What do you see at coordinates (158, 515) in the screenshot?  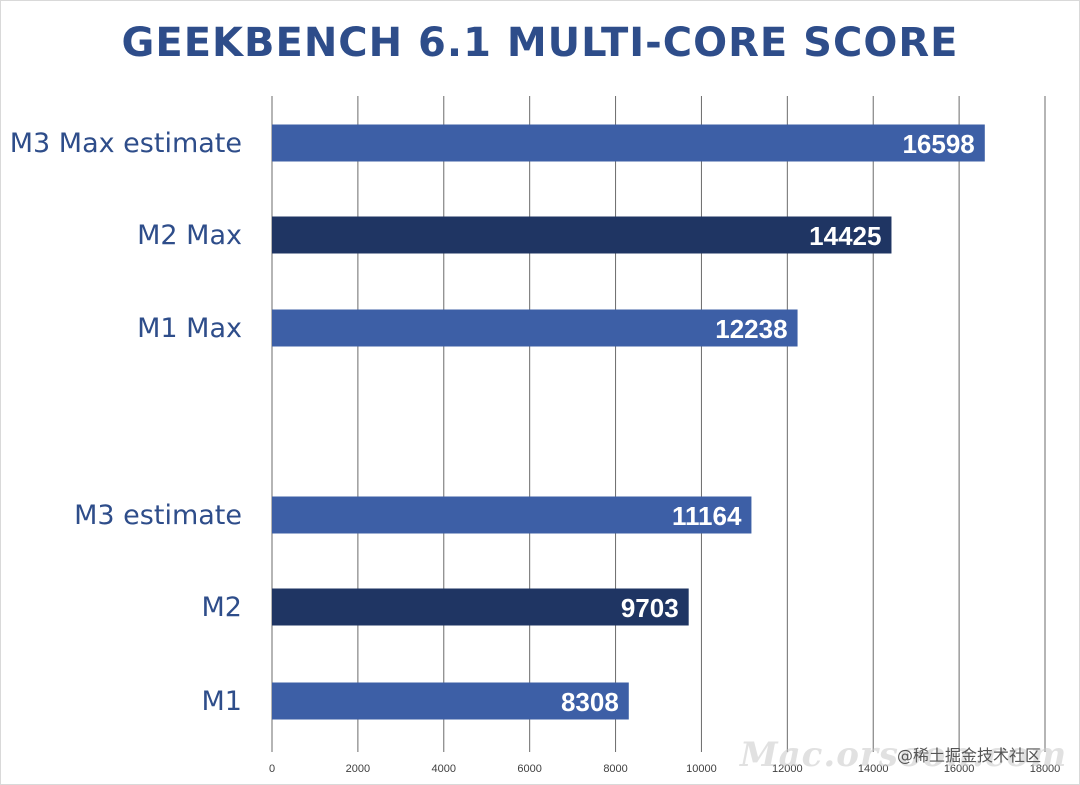 I see `category-label: M3 estimate` at bounding box center [158, 515].